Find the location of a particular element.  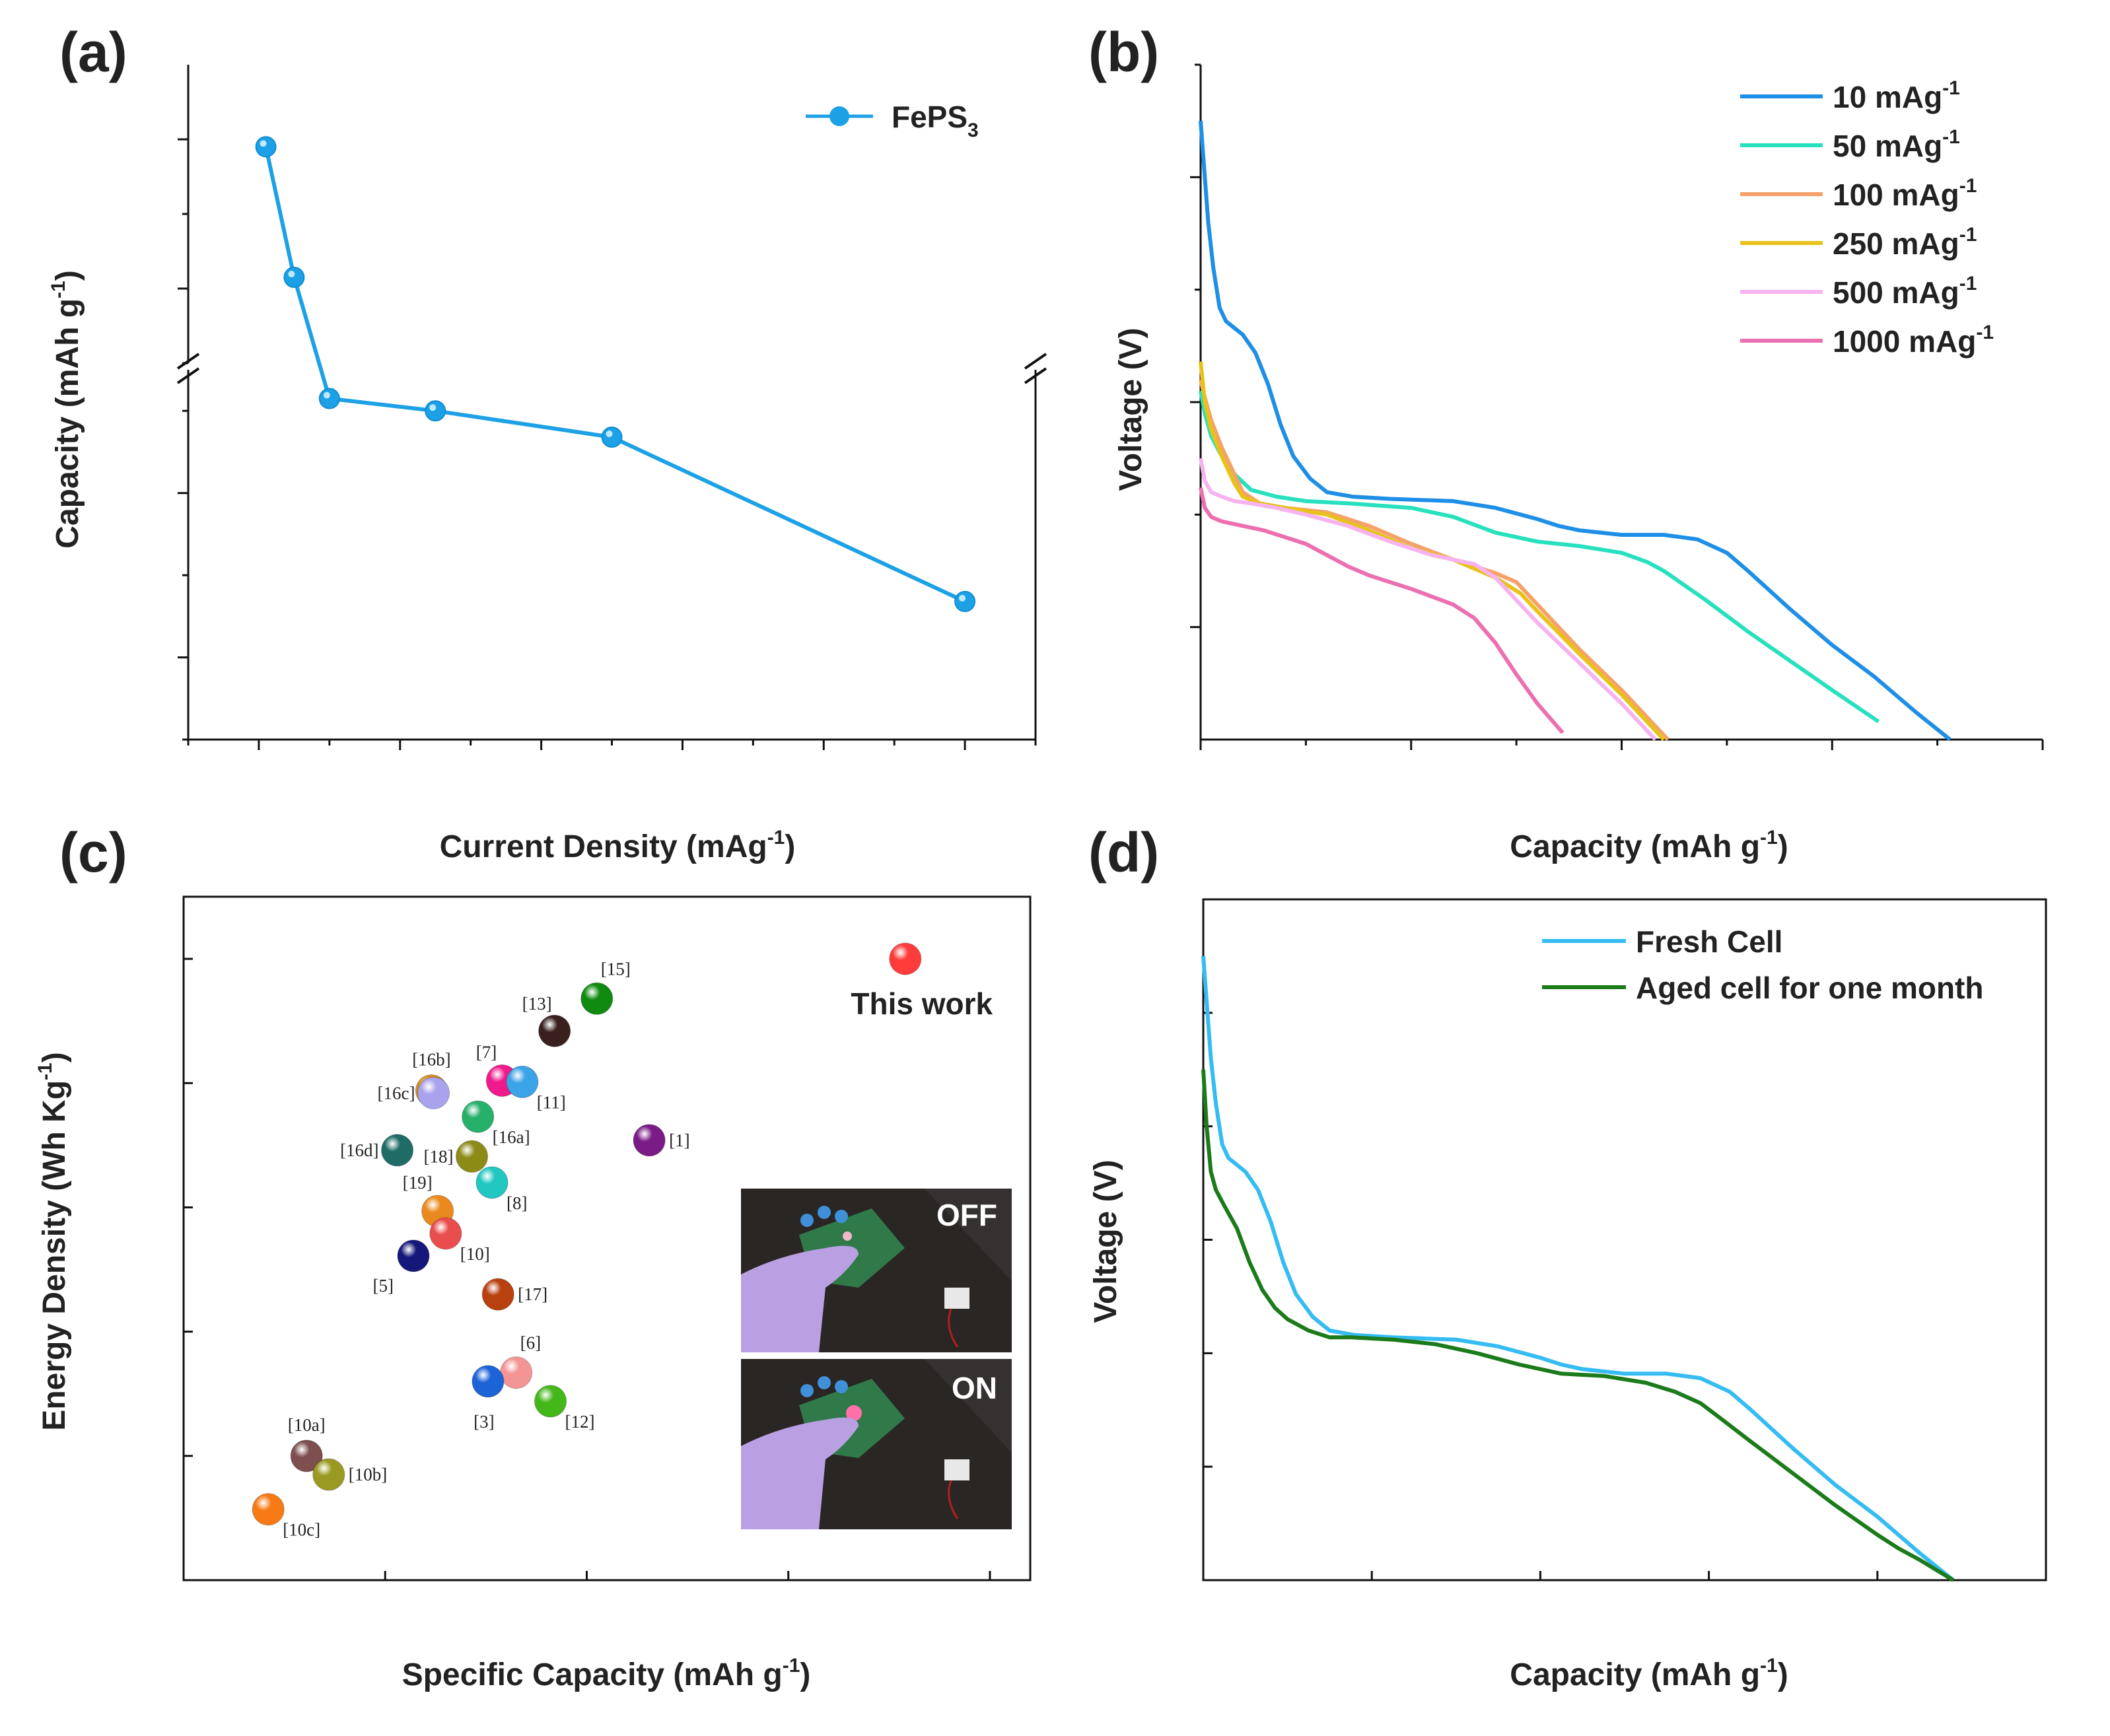

c-point-label: [6] is located at coordinates (530, 1343).